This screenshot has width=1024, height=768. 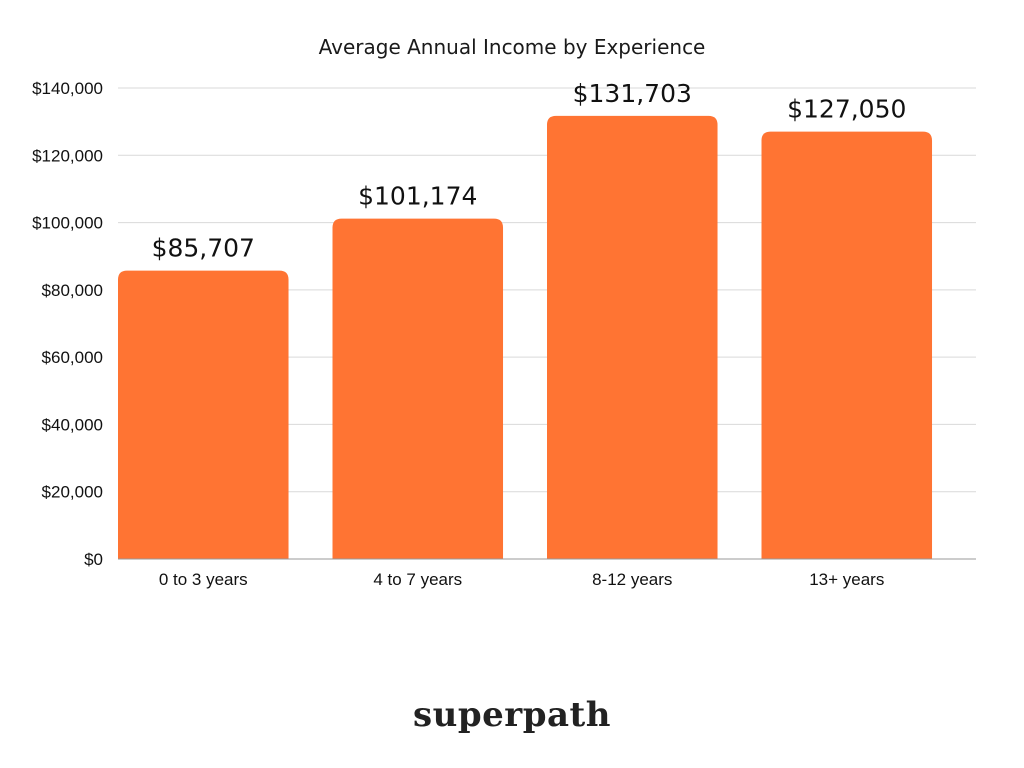 What do you see at coordinates (512, 715) in the screenshot?
I see `superpath-logo: superpath` at bounding box center [512, 715].